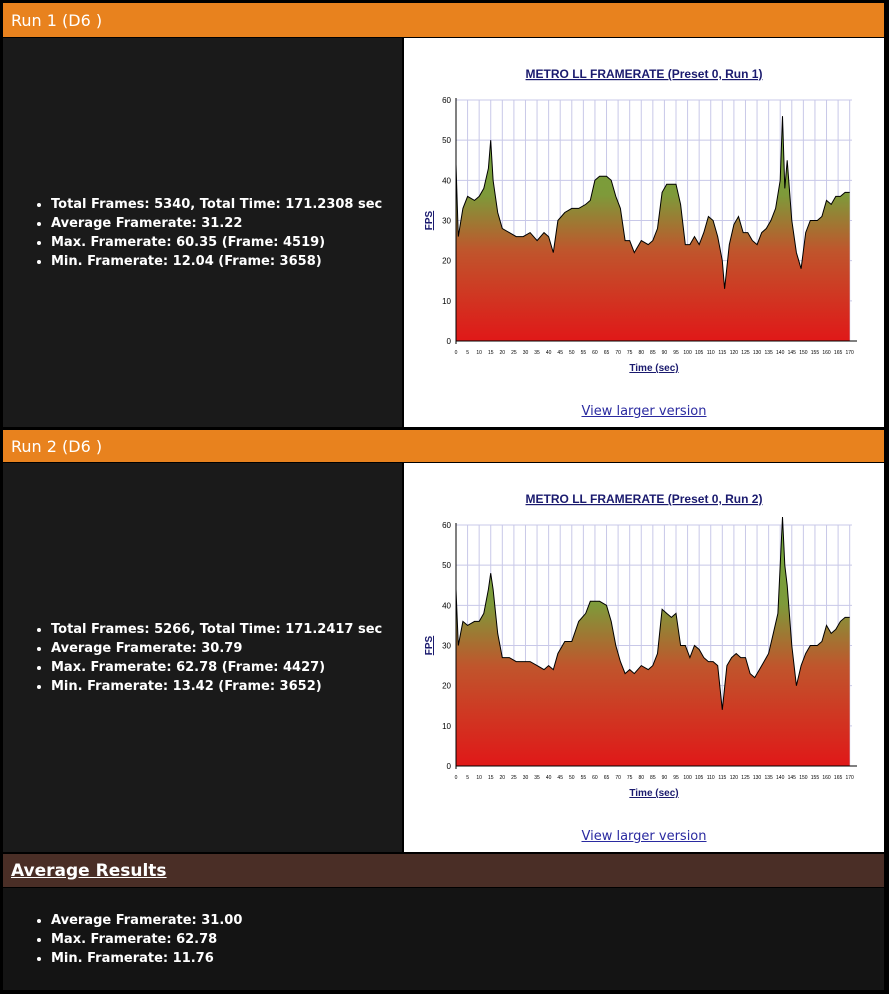 Image resolution: width=889 pixels, height=994 pixels. I want to click on stat: Max. Framerate: 60.35 (Frame: 4519), so click(216, 242).